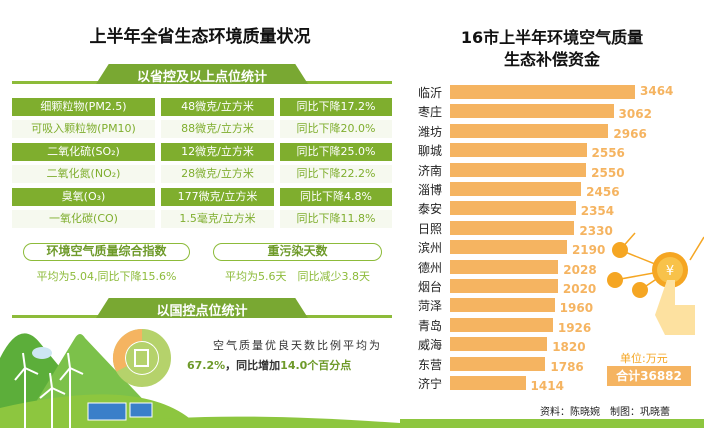 The height and width of the screenshot is (428, 704). I want to click on bar-value-label: 2556, so click(608, 153).